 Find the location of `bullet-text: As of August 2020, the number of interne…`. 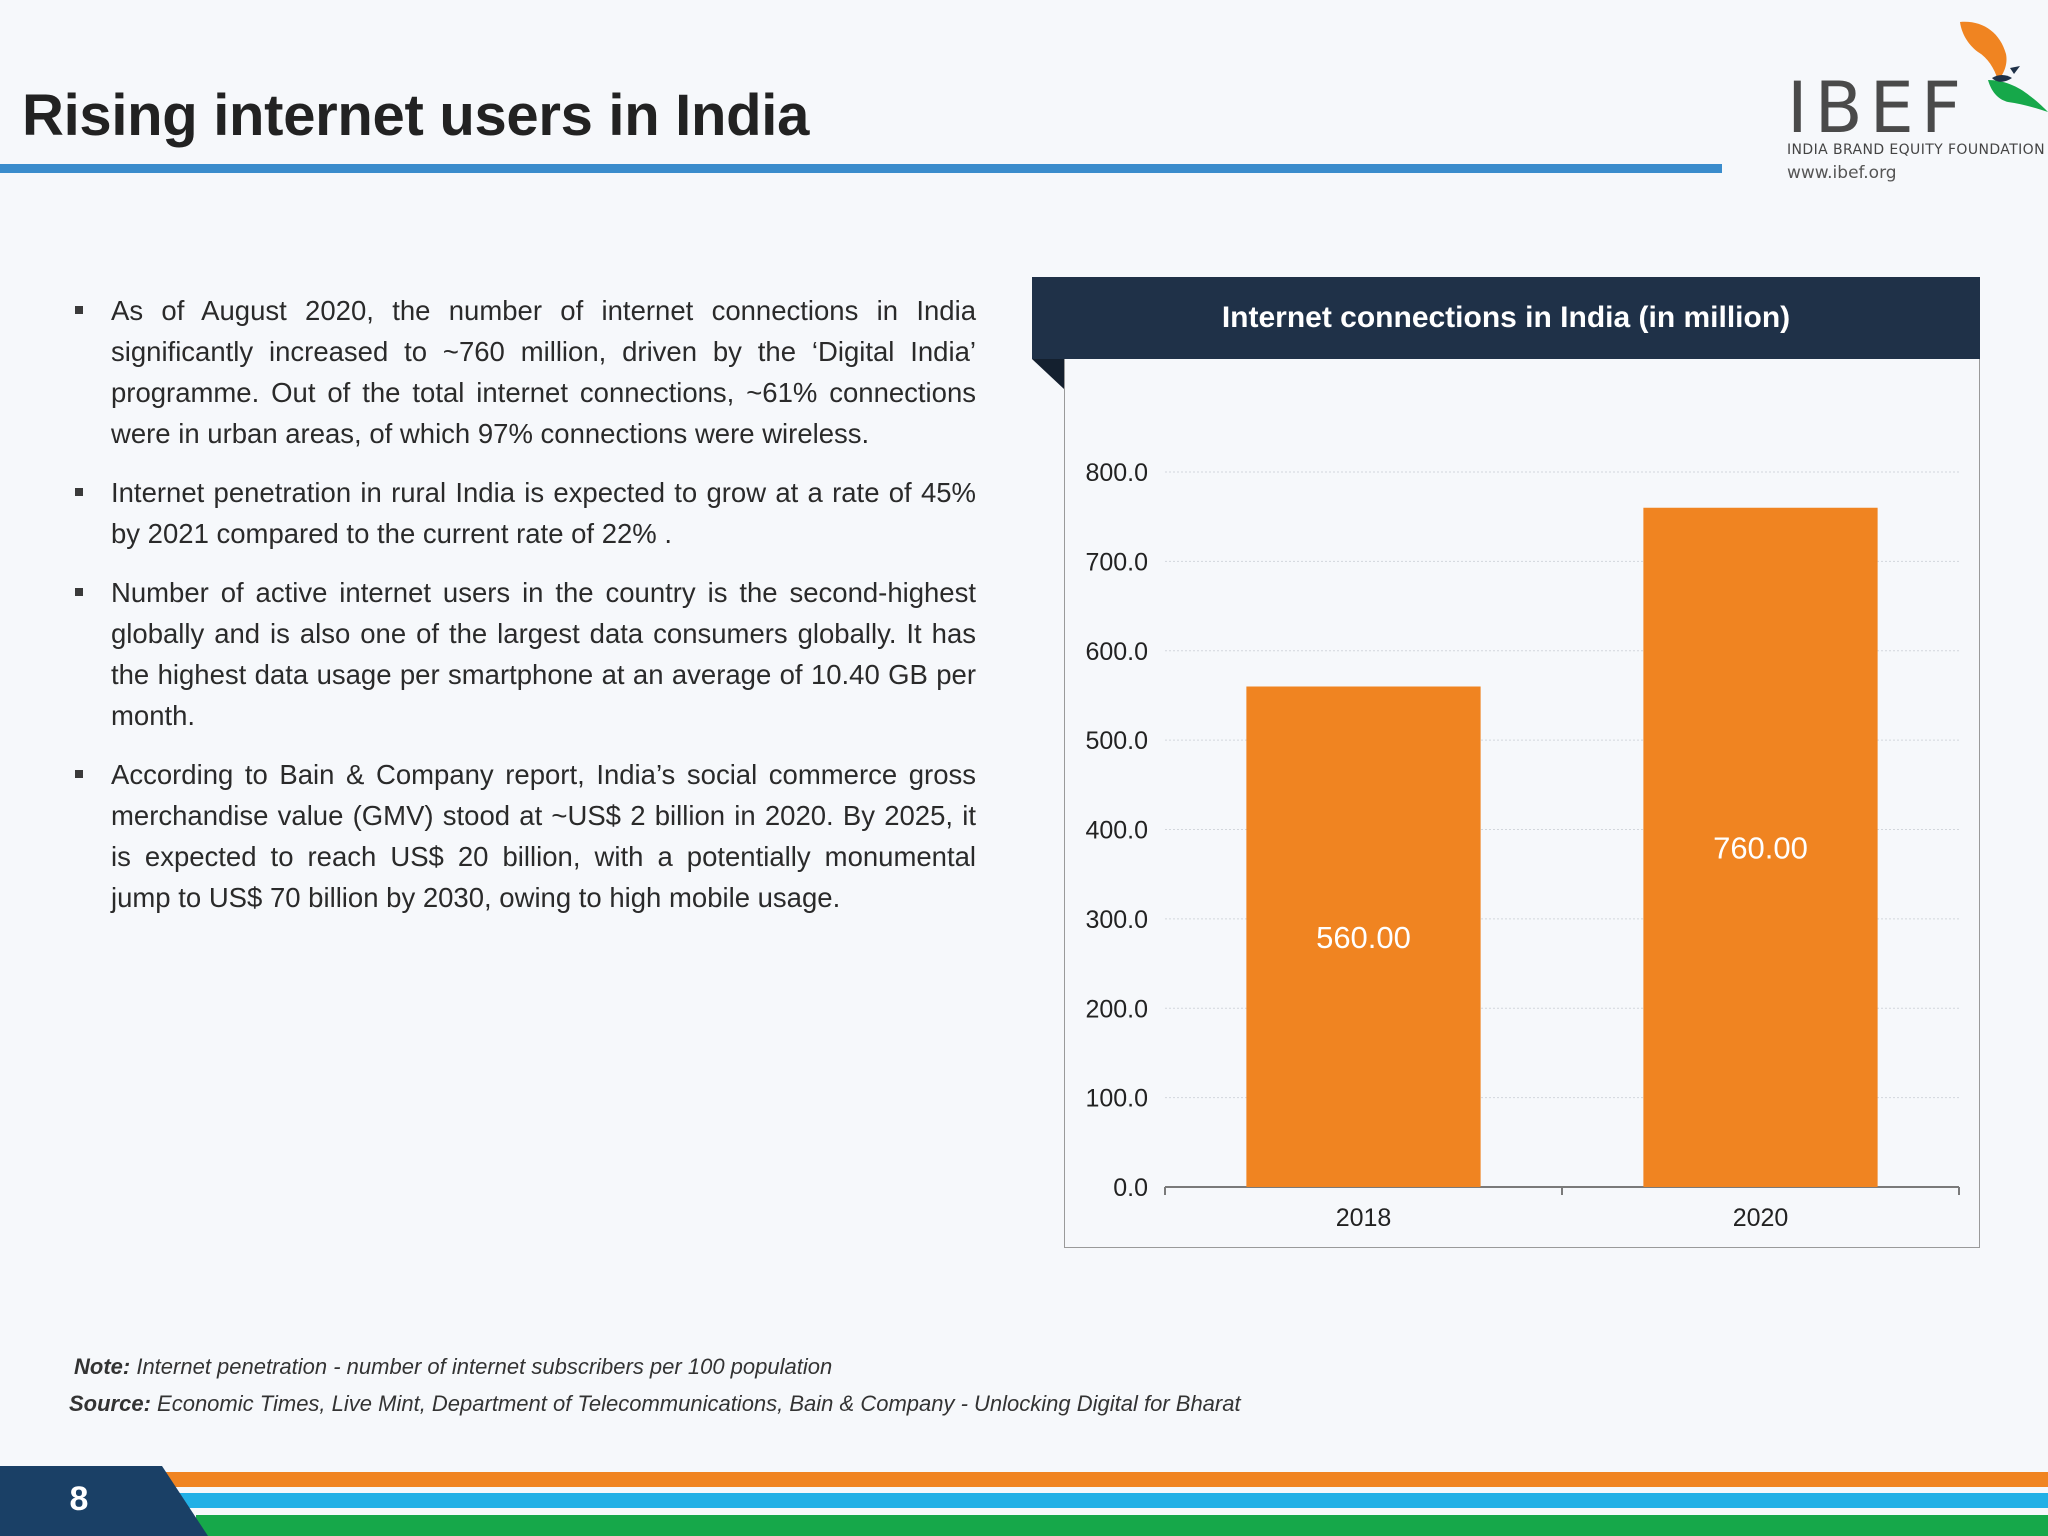

bullet-text: As of August 2020, the number of interne… is located at coordinates (543, 372).